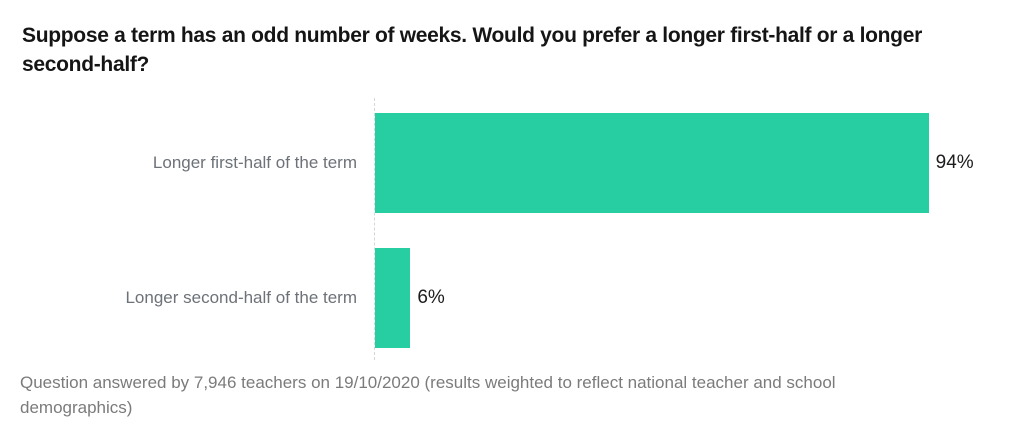 The height and width of the screenshot is (439, 1024). I want to click on bar-first-half, so click(652, 163).